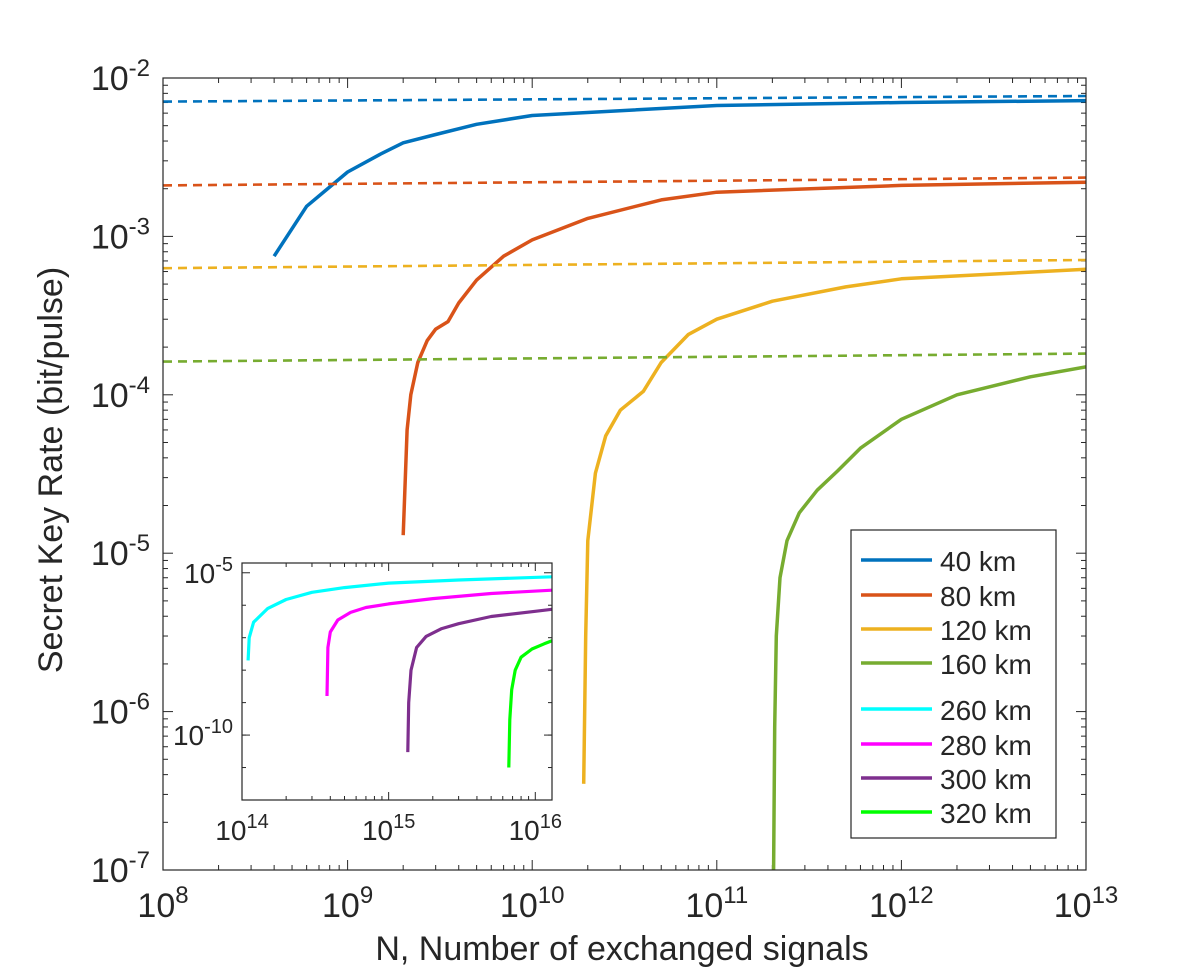  What do you see at coordinates (208, 571) in the screenshot?
I see `inset-y-tick-label: 10-5` at bounding box center [208, 571].